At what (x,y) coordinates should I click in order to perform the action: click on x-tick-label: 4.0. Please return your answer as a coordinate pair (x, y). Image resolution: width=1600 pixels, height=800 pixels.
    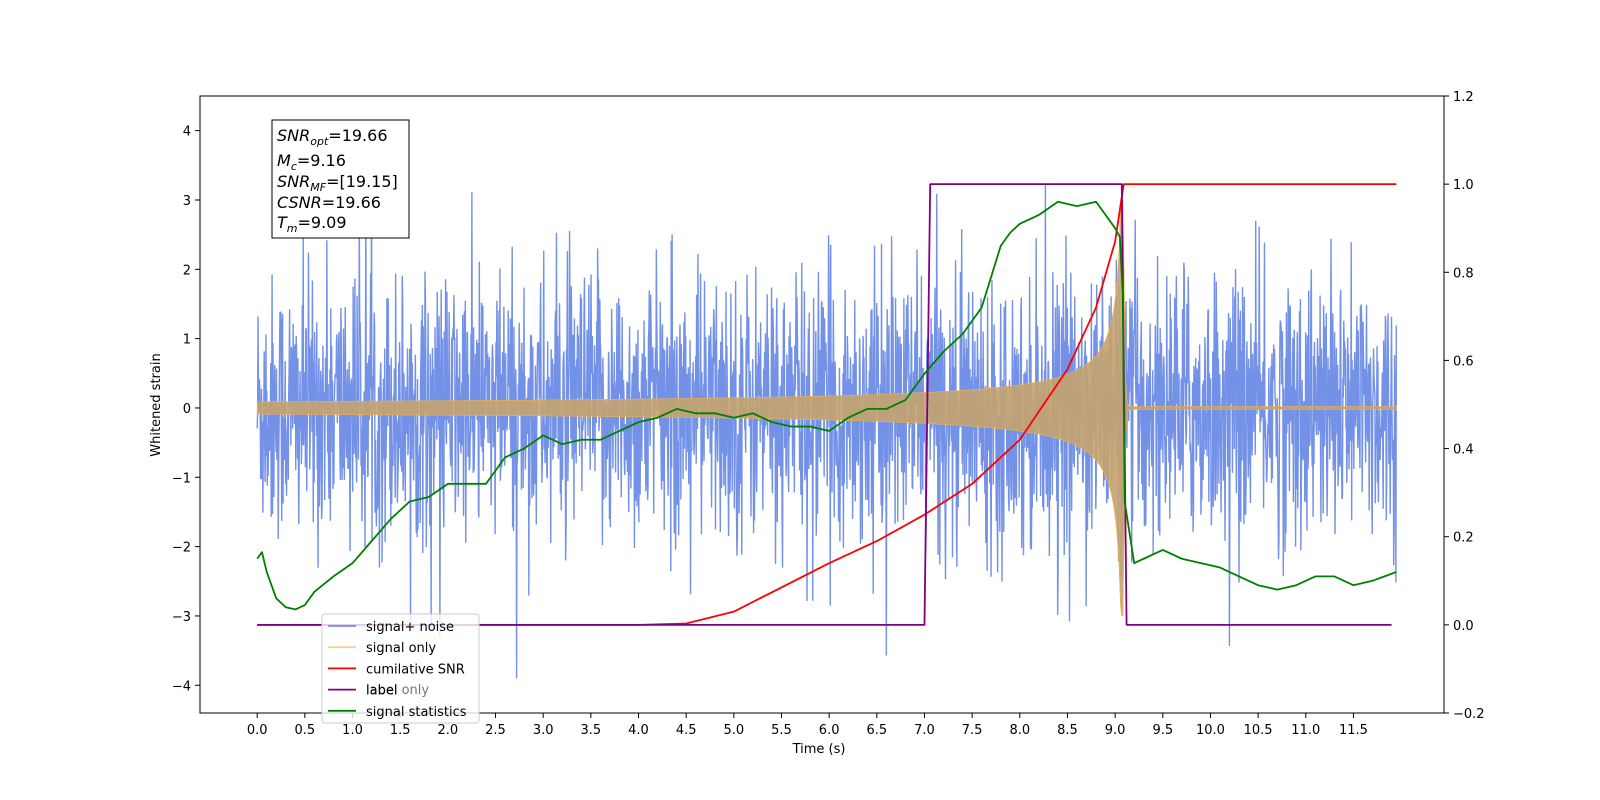
    Looking at the image, I should click on (638, 730).